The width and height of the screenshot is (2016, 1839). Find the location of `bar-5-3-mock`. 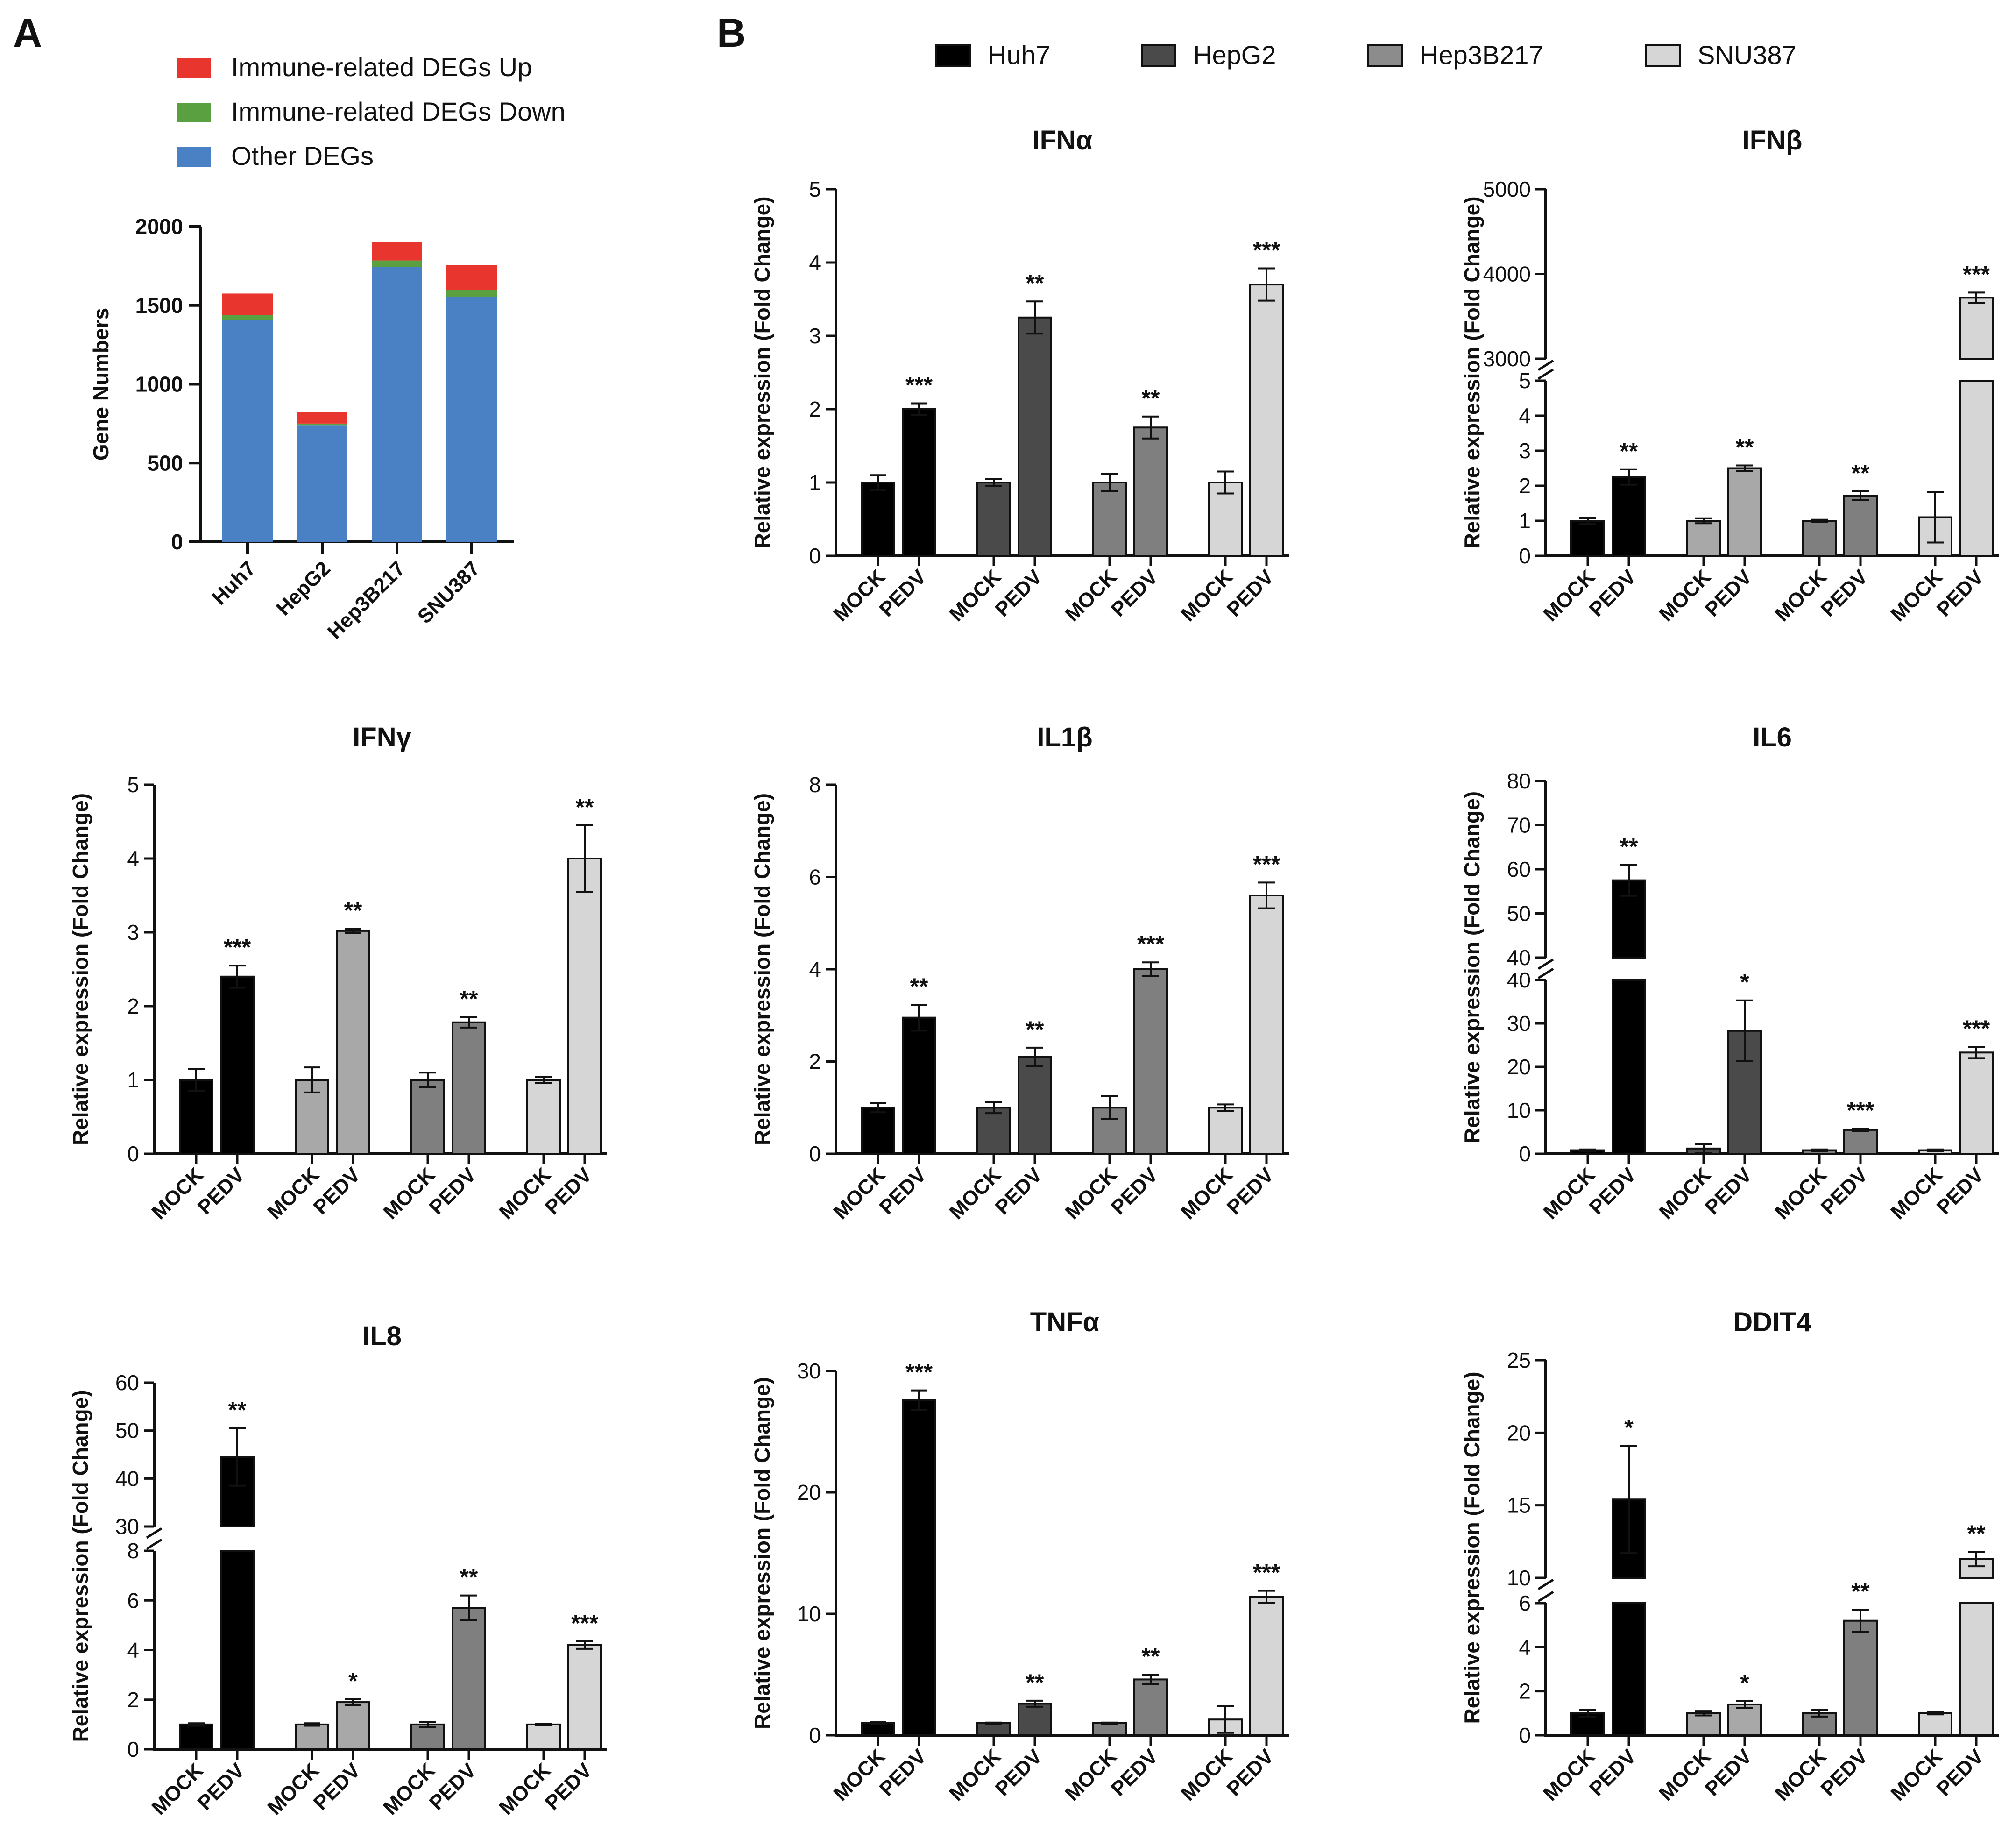

bar-5-3-mock is located at coordinates (543, 1737).